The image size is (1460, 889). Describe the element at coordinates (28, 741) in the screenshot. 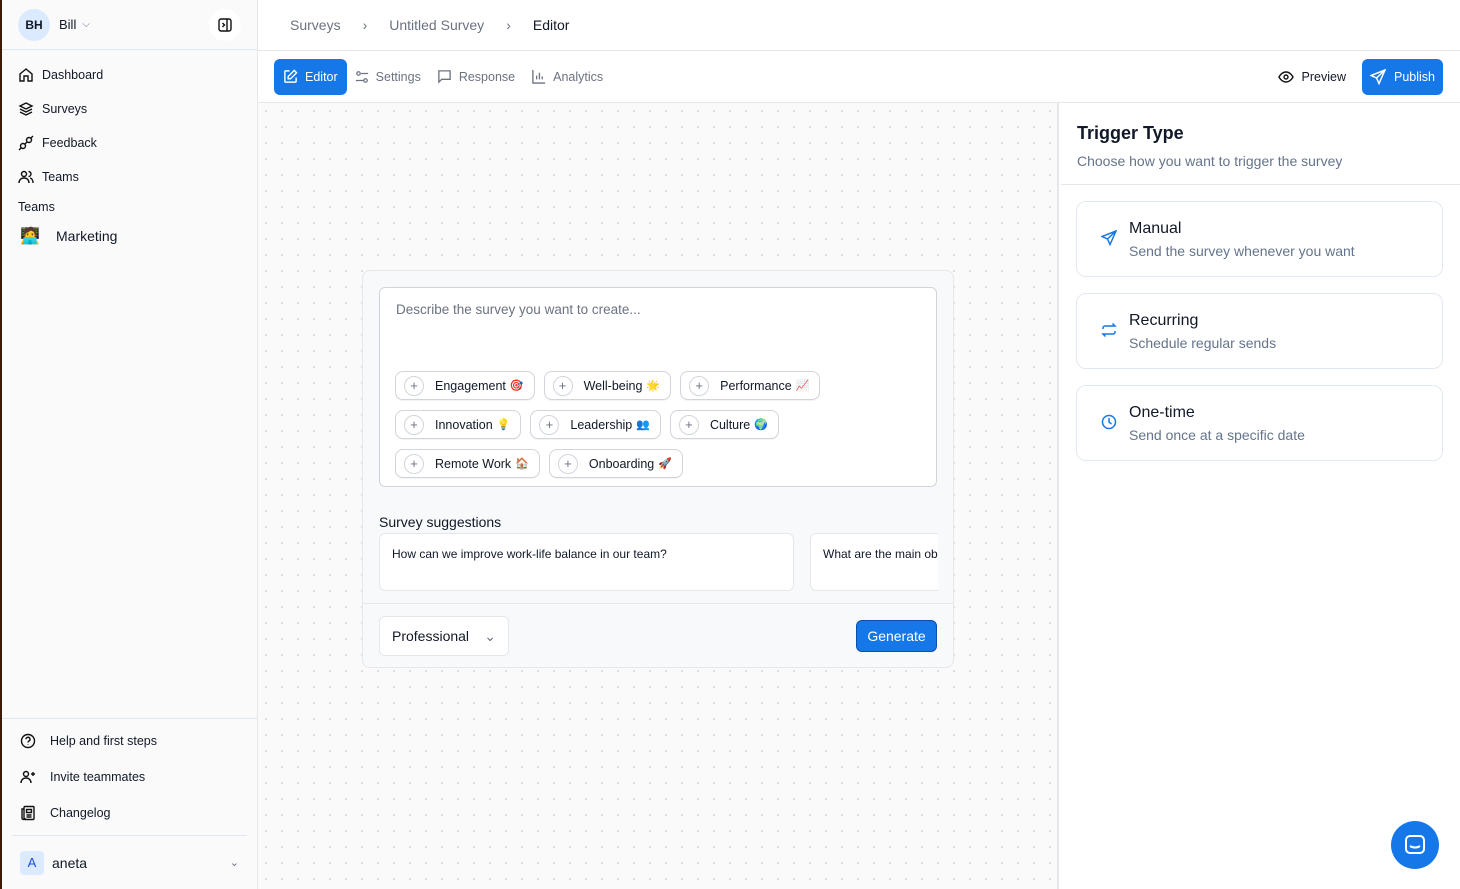

I see `help-circle-icon` at that location.